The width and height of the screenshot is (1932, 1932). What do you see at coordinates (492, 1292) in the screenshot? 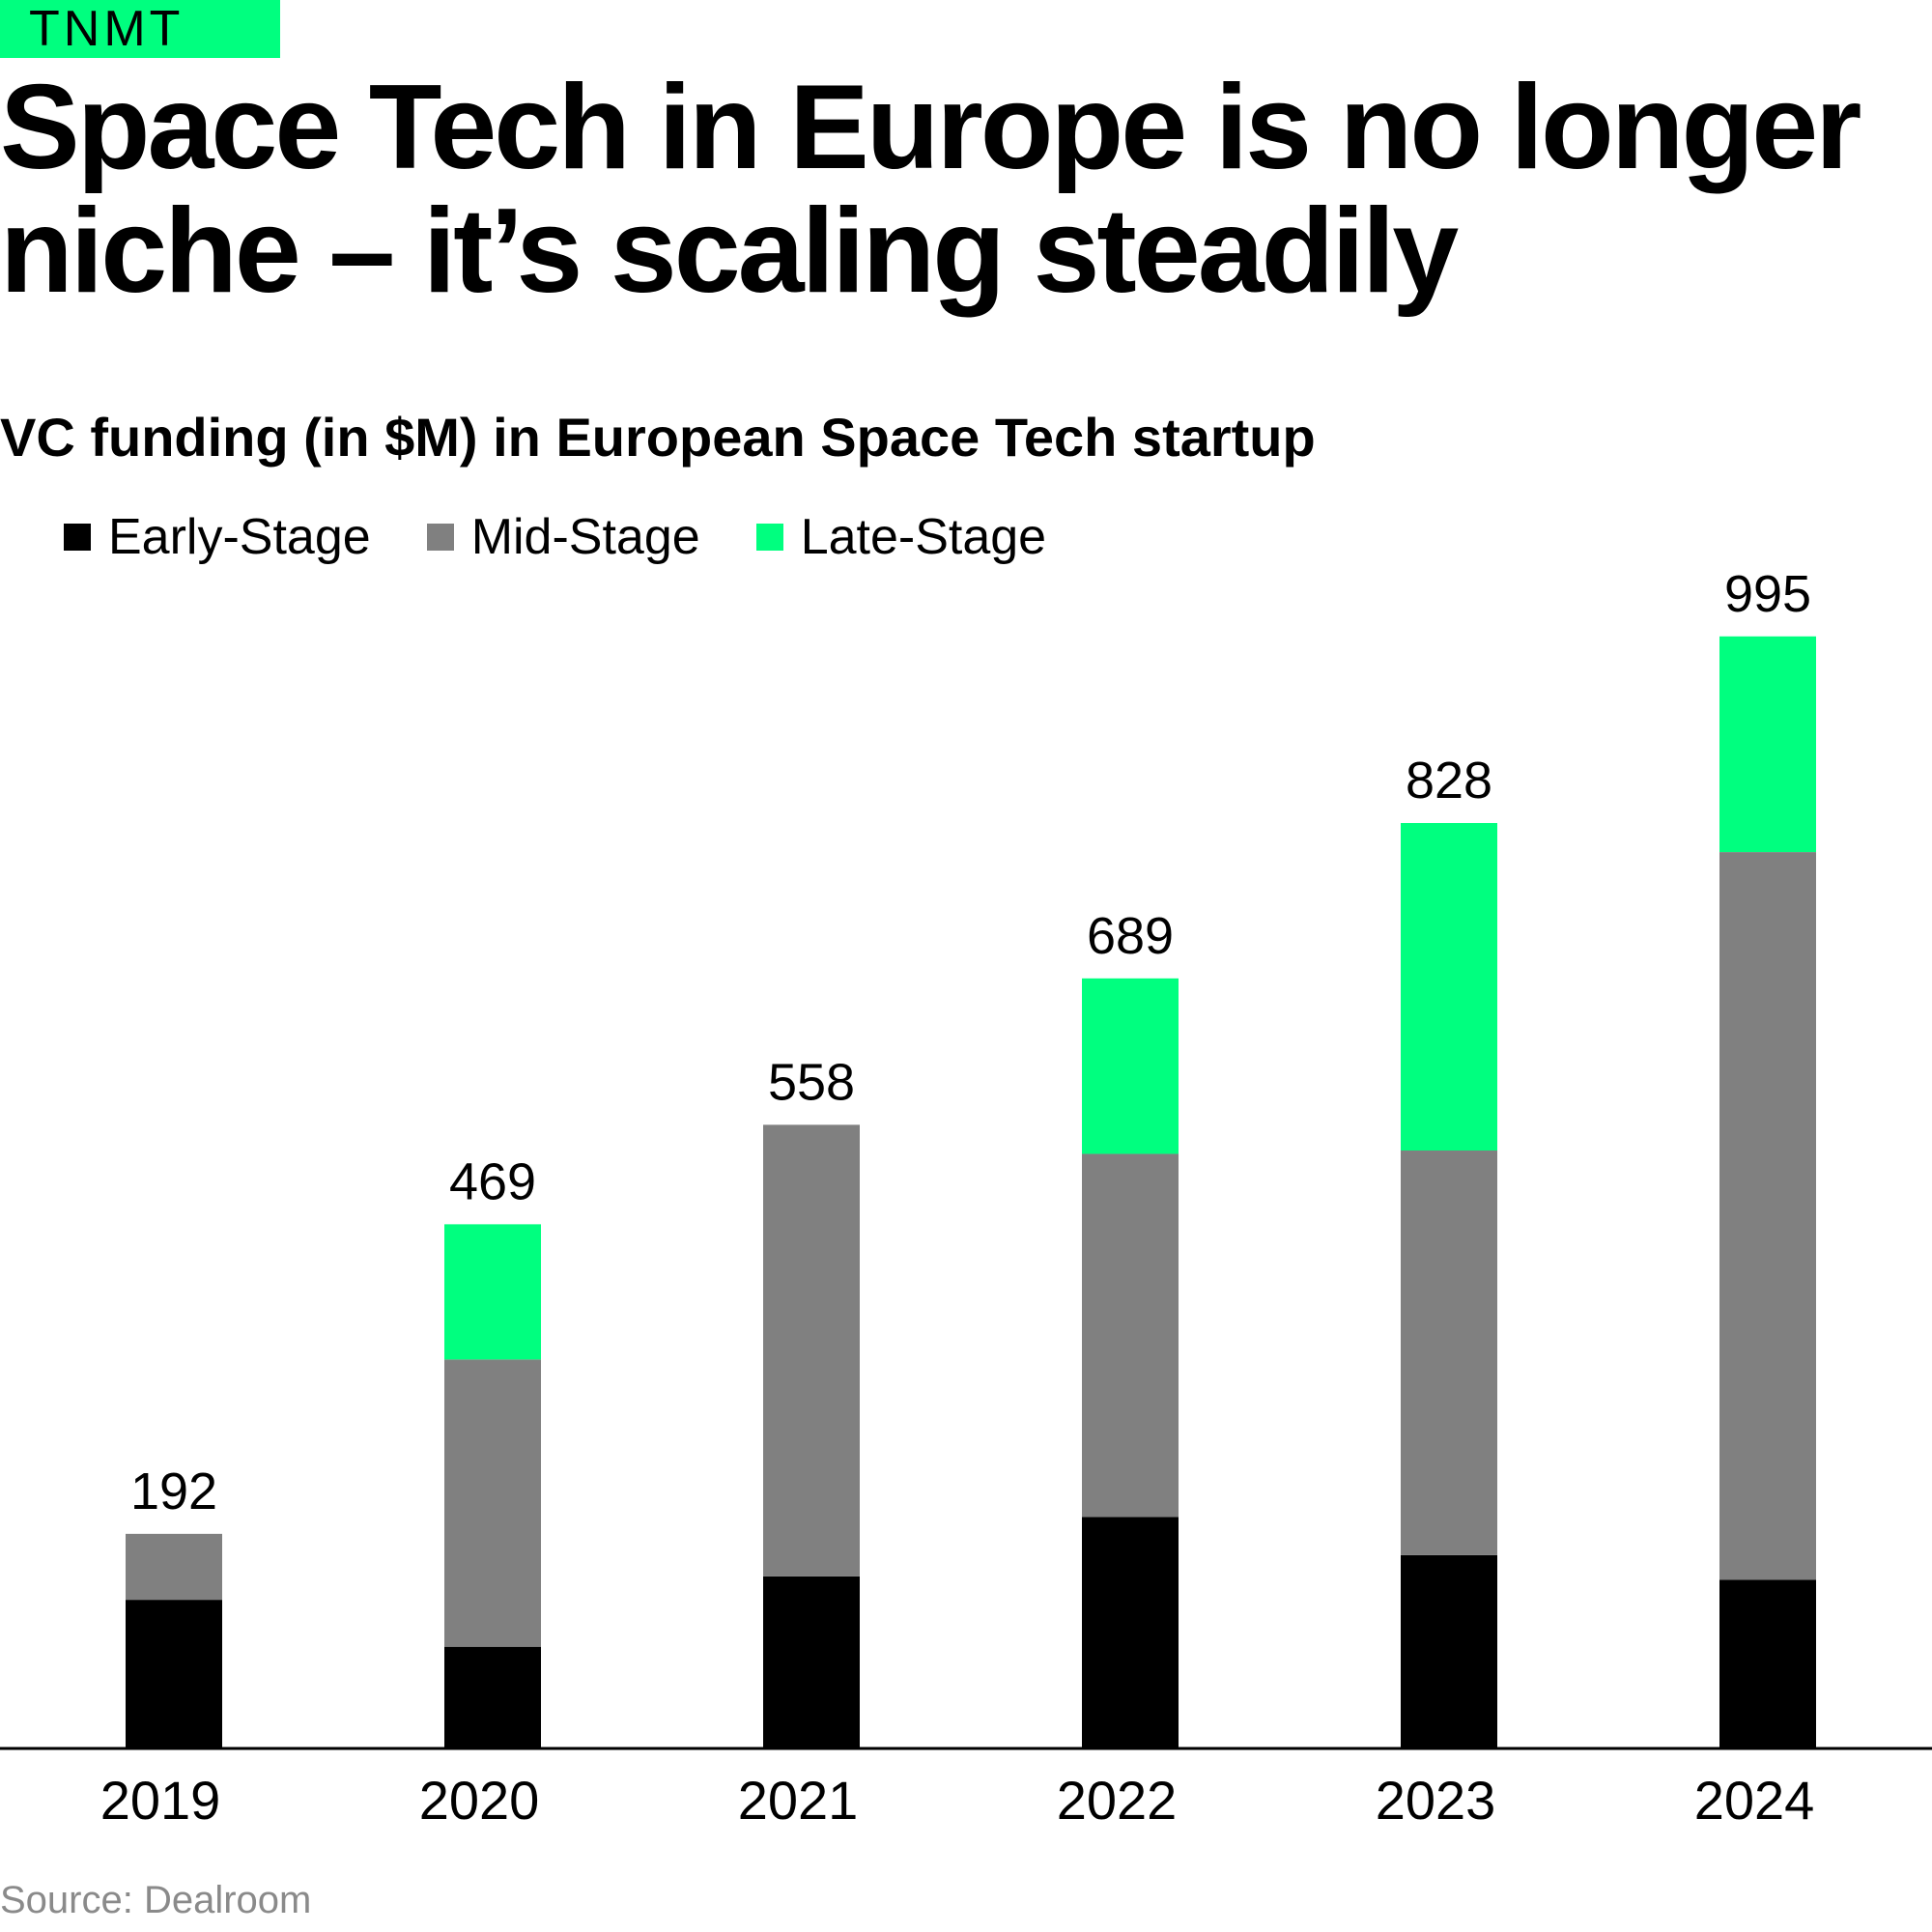
I see `bar-segment-late-stage-2020` at bounding box center [492, 1292].